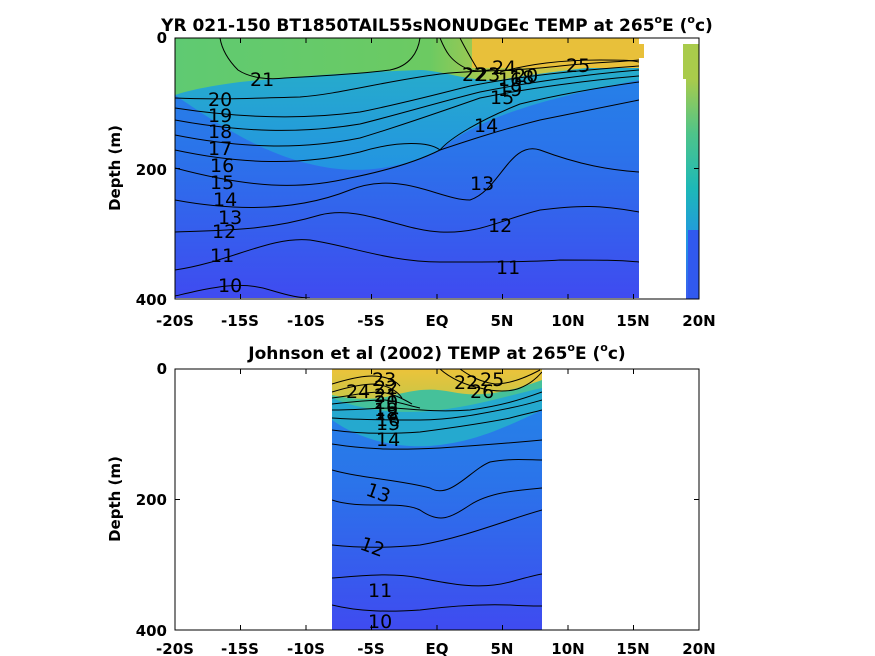  Describe the element at coordinates (115, 168) in the screenshot. I see `top-y-axis-label: Depth (m)` at that location.